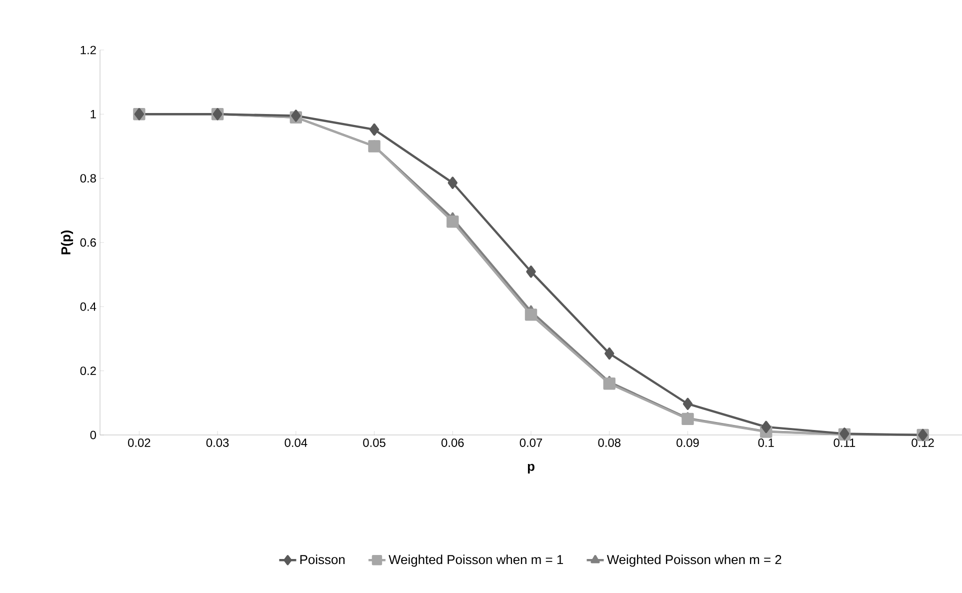  Describe the element at coordinates (88, 306) in the screenshot. I see `y-tick-label: 0.4` at that location.